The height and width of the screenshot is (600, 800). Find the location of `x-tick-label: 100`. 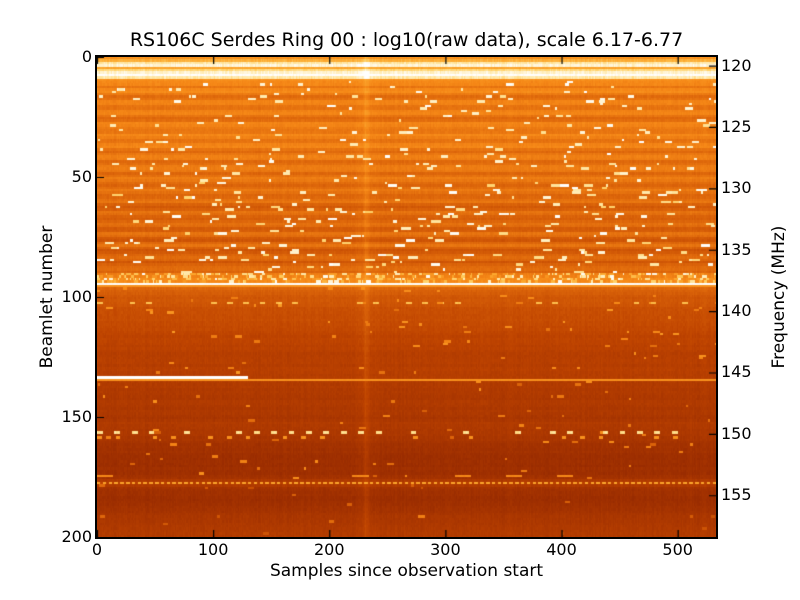

x-tick-label: 100 is located at coordinates (213, 549).